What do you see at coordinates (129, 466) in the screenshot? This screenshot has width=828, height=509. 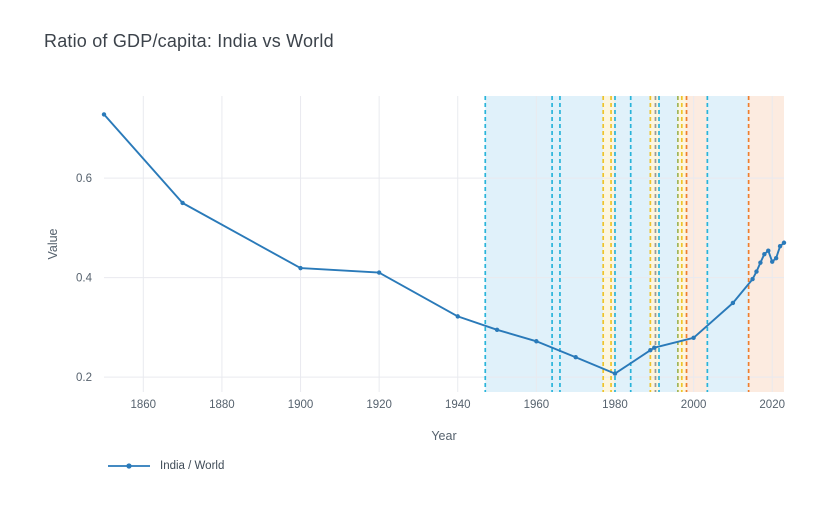 I see `legend-line-marker-icon` at bounding box center [129, 466].